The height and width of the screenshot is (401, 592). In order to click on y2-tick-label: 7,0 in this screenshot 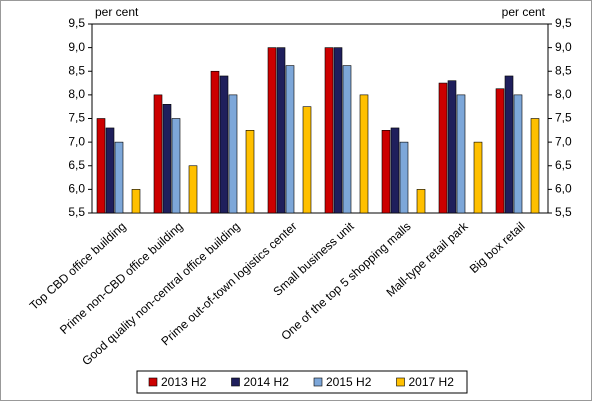, I will do `click(563, 141)`.